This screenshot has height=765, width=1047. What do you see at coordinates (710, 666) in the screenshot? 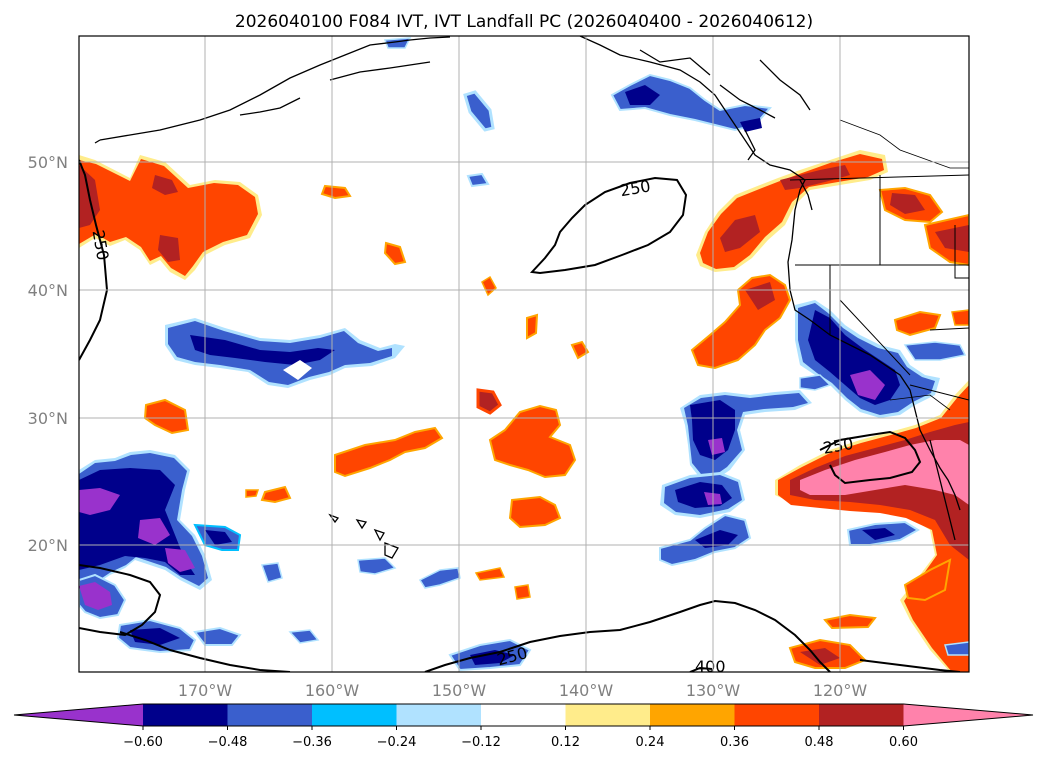
I see `contour-label-400: 400` at bounding box center [710, 666].